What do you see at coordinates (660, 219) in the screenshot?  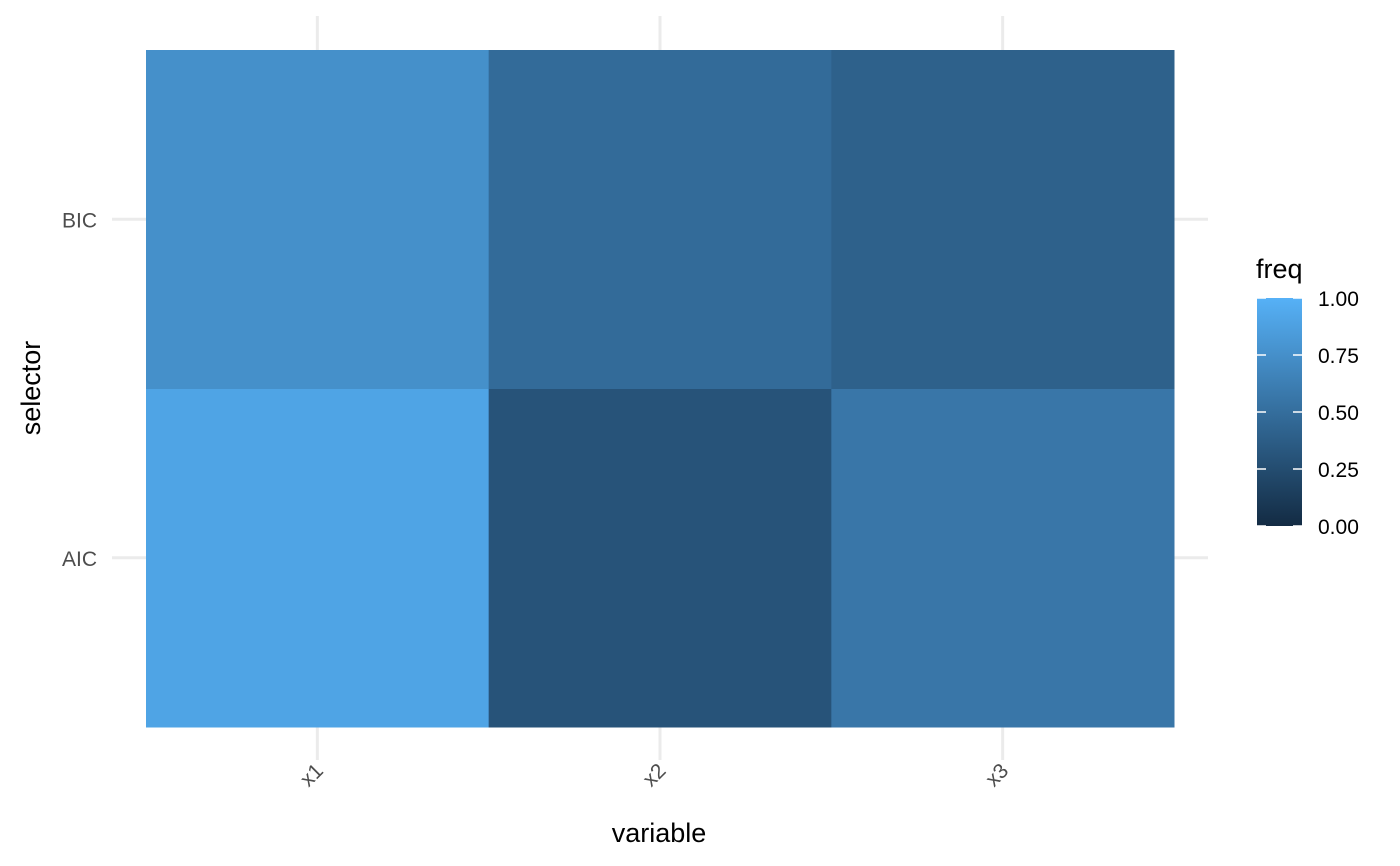 I see `heatmap-tile-x2-bic` at bounding box center [660, 219].